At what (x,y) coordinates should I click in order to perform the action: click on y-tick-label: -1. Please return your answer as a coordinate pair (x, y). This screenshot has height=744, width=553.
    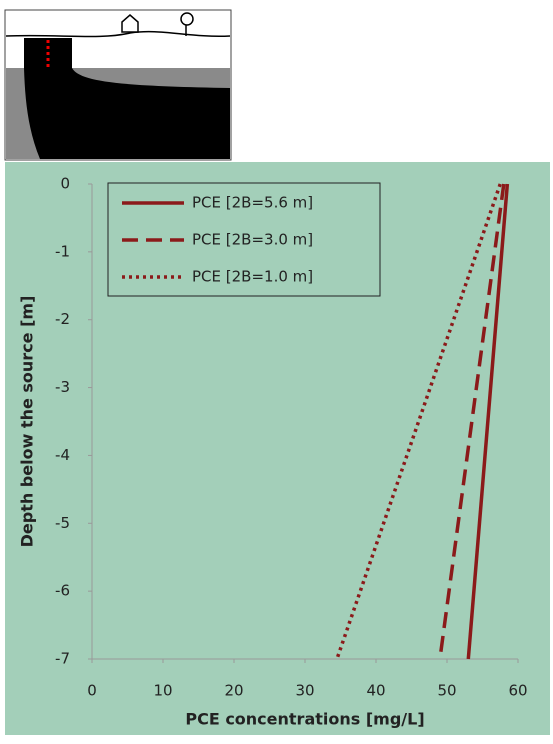
    Looking at the image, I should click on (62, 251).